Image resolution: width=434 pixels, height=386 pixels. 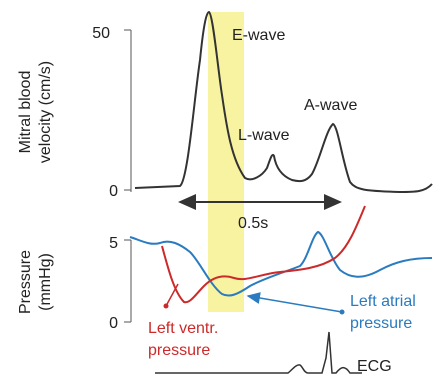 I want to click on annotation: A-wave, so click(x=330, y=105).